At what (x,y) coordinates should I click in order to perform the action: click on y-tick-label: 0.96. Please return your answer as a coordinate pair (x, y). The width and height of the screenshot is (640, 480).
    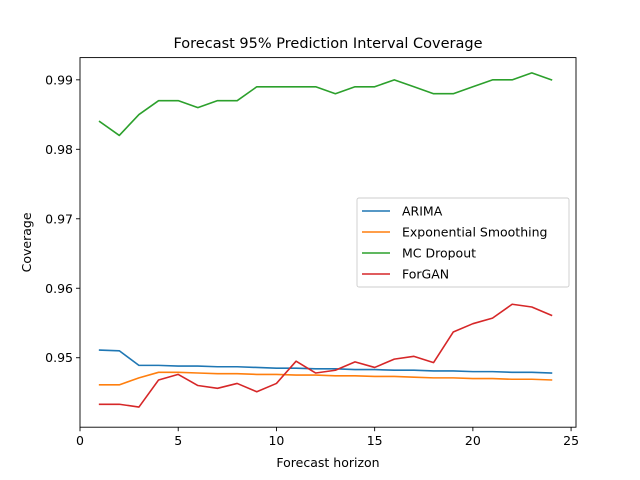
    Looking at the image, I should click on (59, 288).